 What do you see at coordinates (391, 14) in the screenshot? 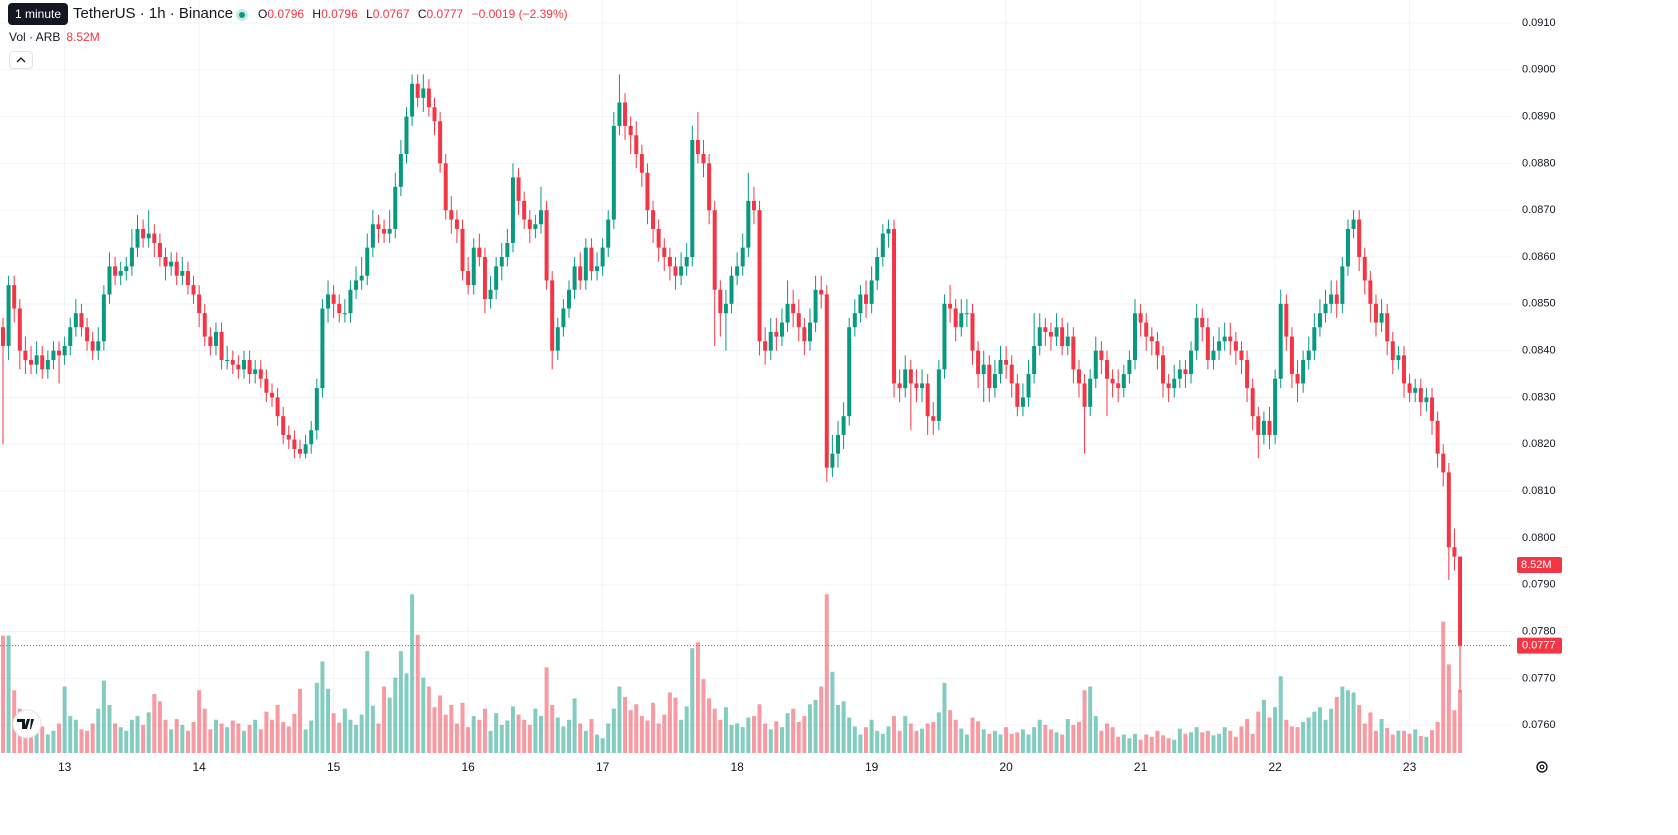
I see `low-value: 0.0767` at bounding box center [391, 14].